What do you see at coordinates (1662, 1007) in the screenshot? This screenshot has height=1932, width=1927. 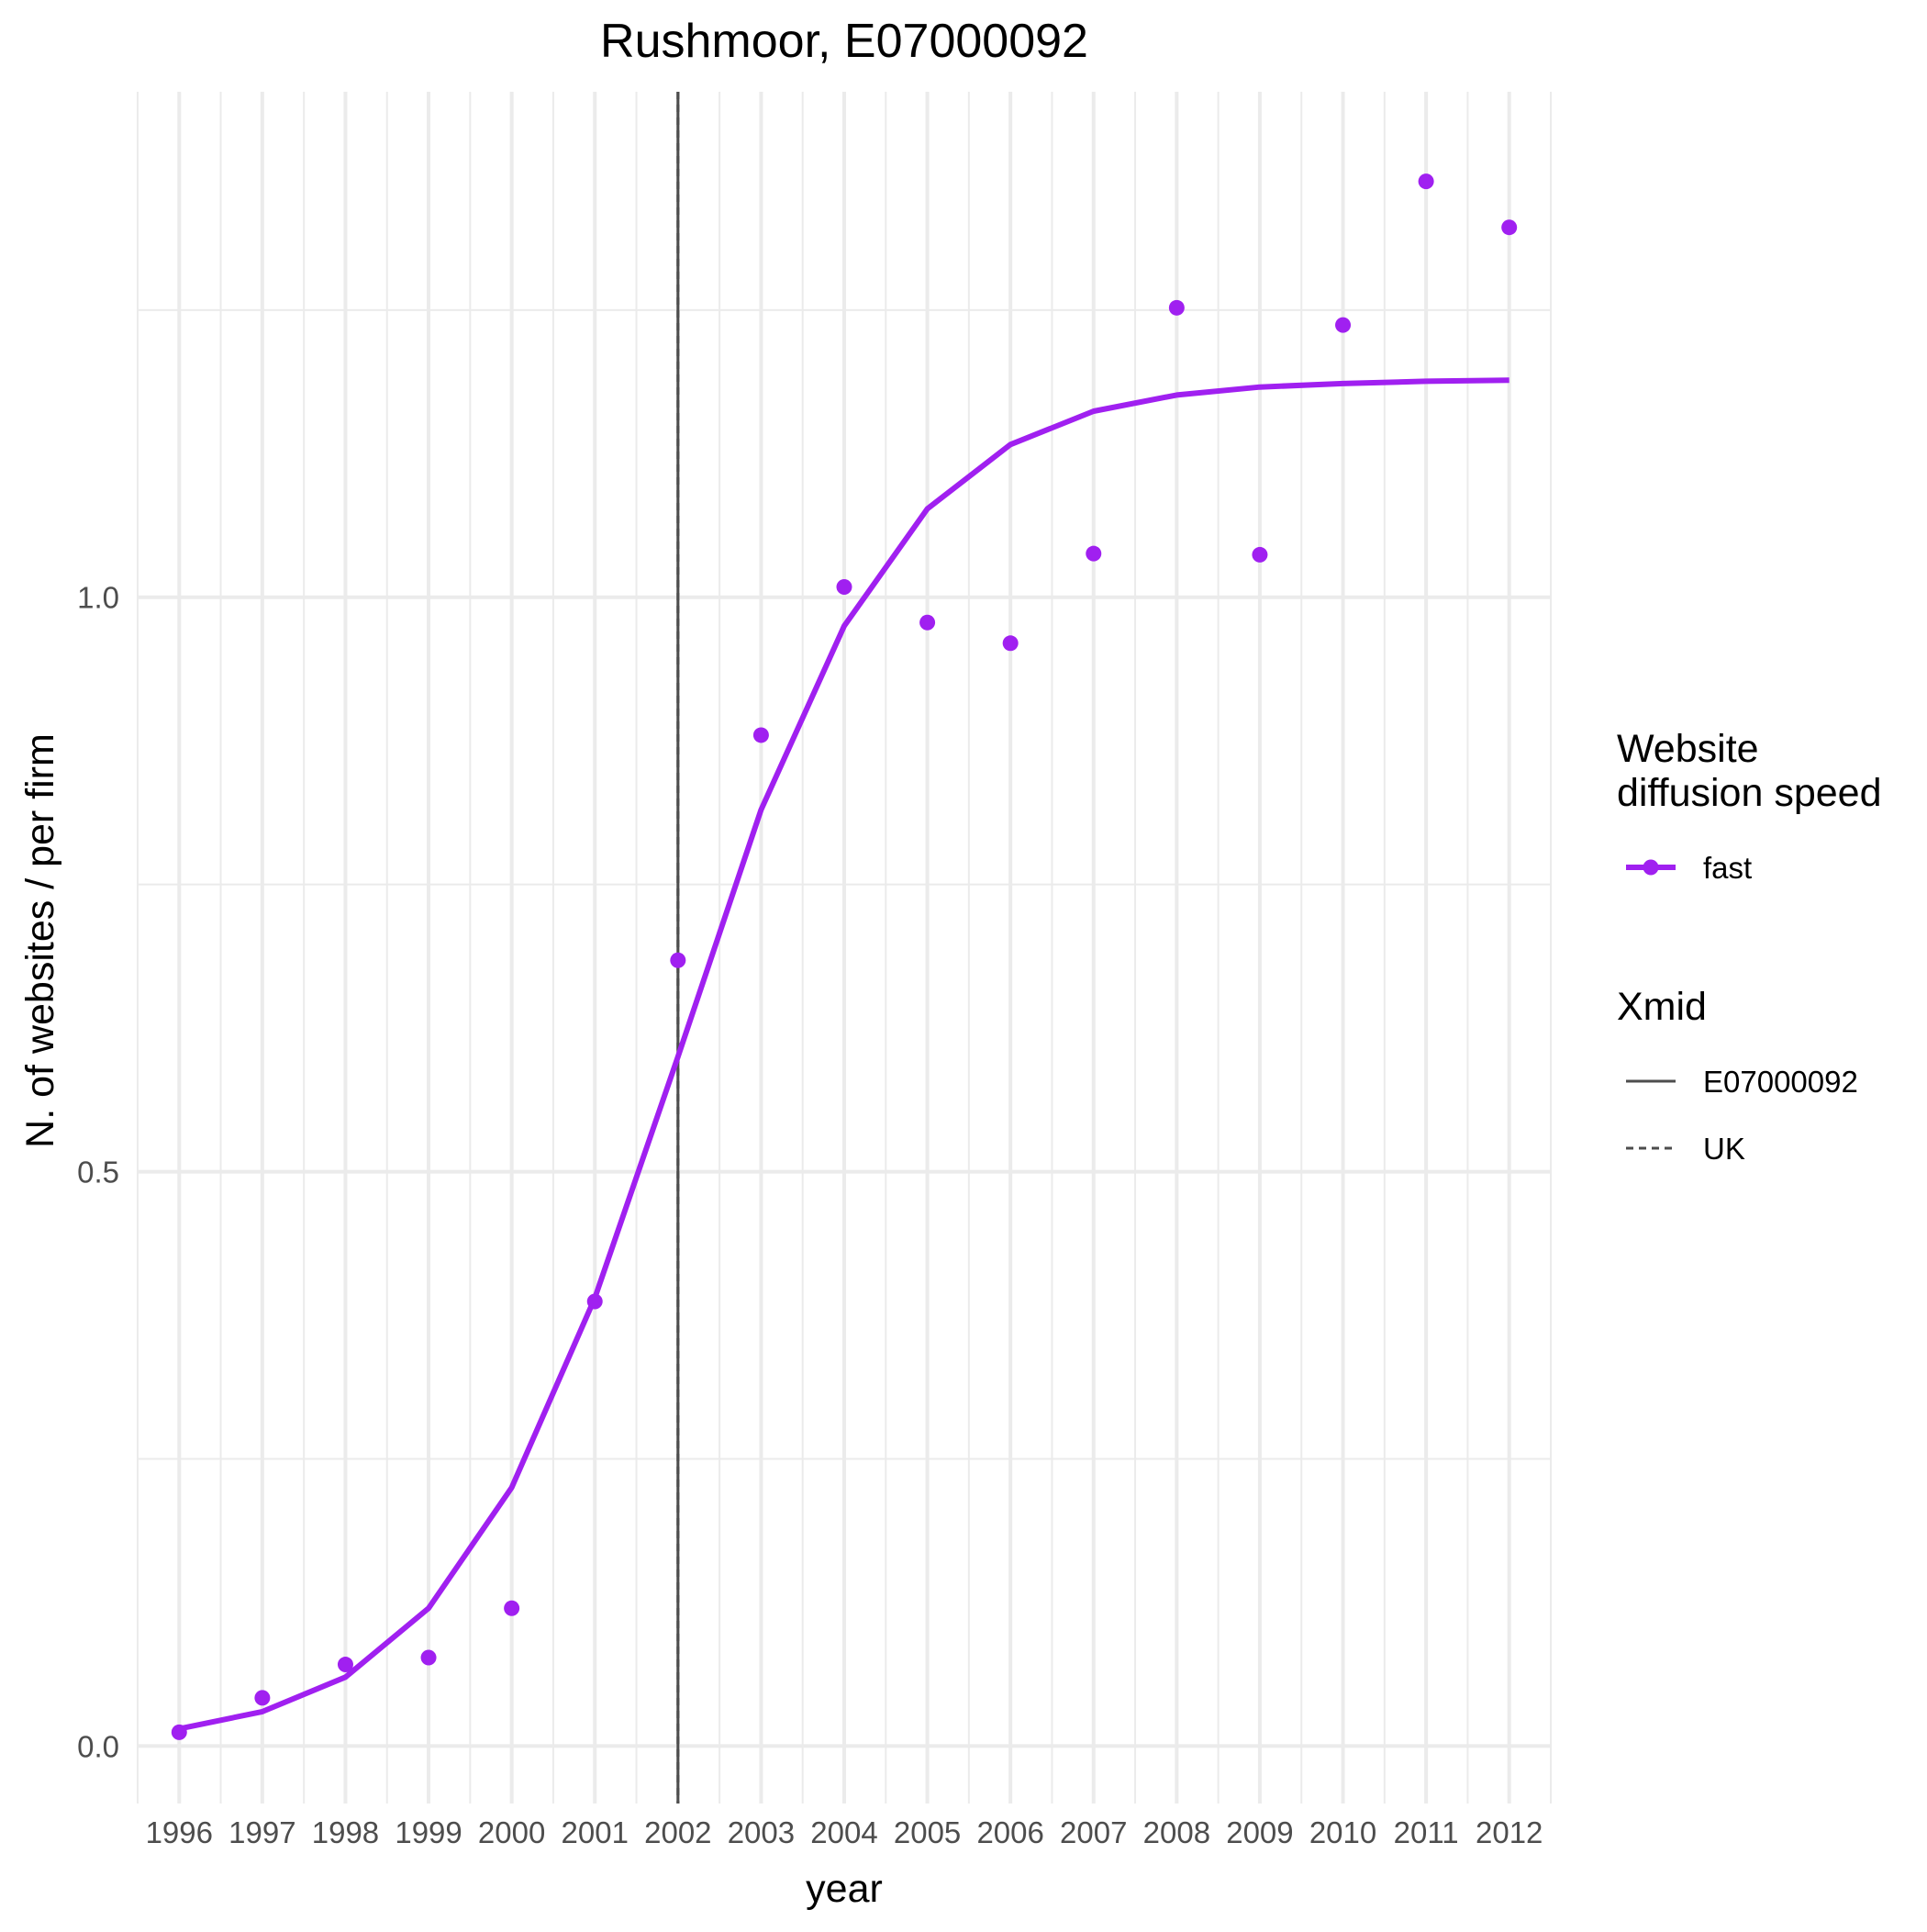 I see `legend-title-line: Xmid` at bounding box center [1662, 1007].